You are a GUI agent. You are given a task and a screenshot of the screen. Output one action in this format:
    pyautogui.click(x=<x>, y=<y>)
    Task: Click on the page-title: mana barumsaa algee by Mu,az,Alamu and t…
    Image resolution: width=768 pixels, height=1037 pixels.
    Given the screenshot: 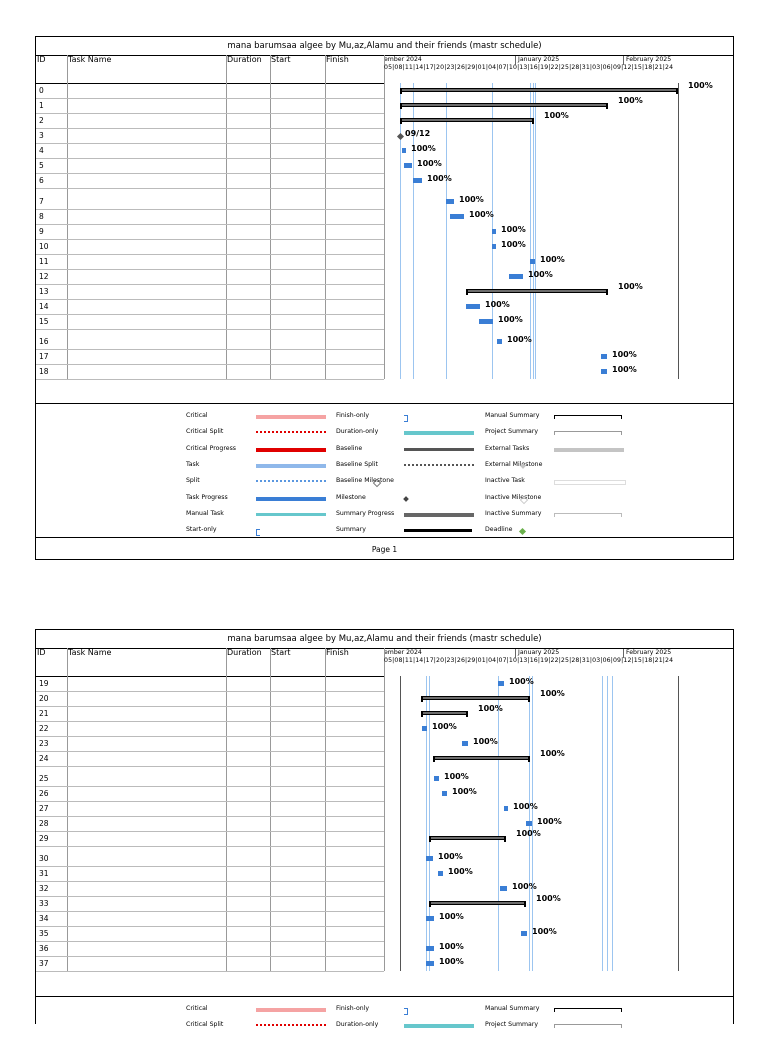 What is the action you would take?
    pyautogui.click(x=384, y=639)
    